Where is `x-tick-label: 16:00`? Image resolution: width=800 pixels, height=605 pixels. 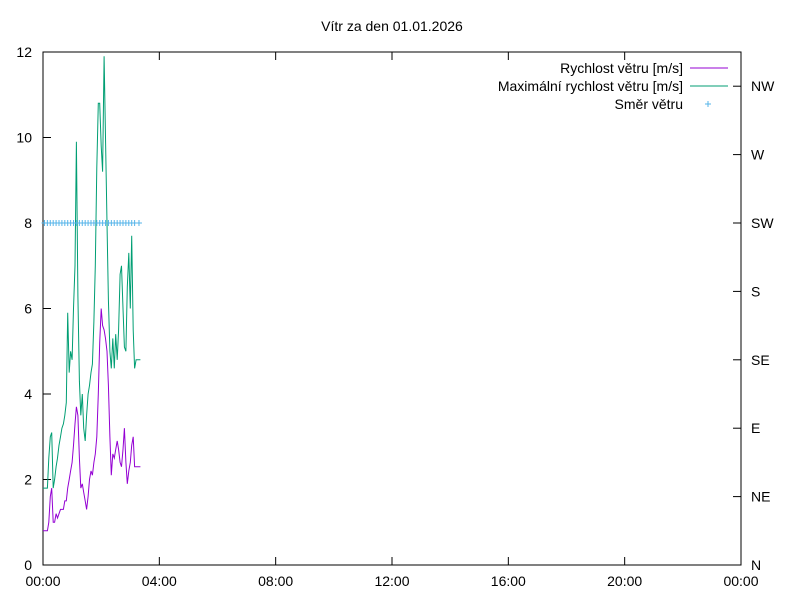
x-tick-label: 16:00 is located at coordinates (508, 581).